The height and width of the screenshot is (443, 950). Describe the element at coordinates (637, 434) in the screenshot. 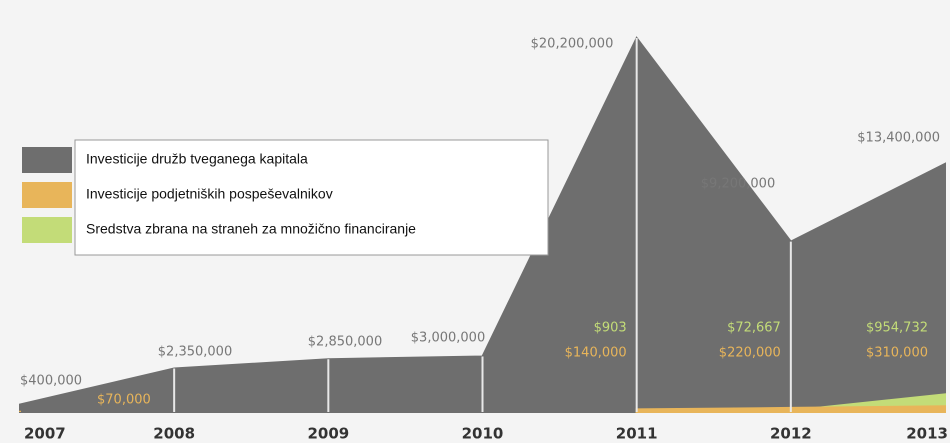

I see `x-tick-label: 2011` at that location.